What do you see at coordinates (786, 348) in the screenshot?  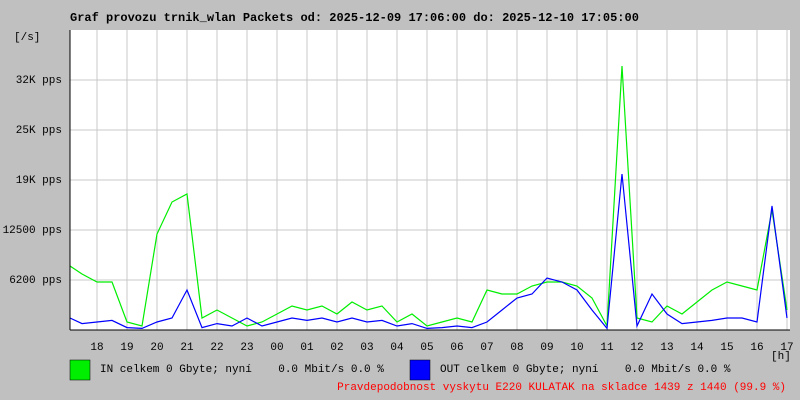 I see `x-tick-label: 17` at bounding box center [786, 348].